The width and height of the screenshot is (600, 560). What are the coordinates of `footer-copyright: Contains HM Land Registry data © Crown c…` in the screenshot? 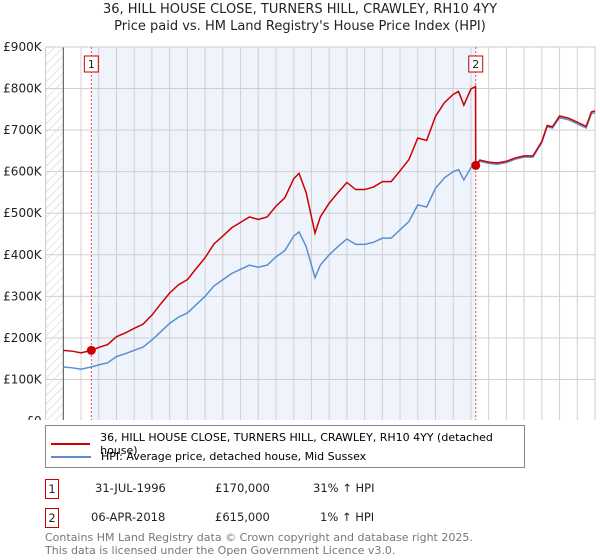 It's located at (259, 537).